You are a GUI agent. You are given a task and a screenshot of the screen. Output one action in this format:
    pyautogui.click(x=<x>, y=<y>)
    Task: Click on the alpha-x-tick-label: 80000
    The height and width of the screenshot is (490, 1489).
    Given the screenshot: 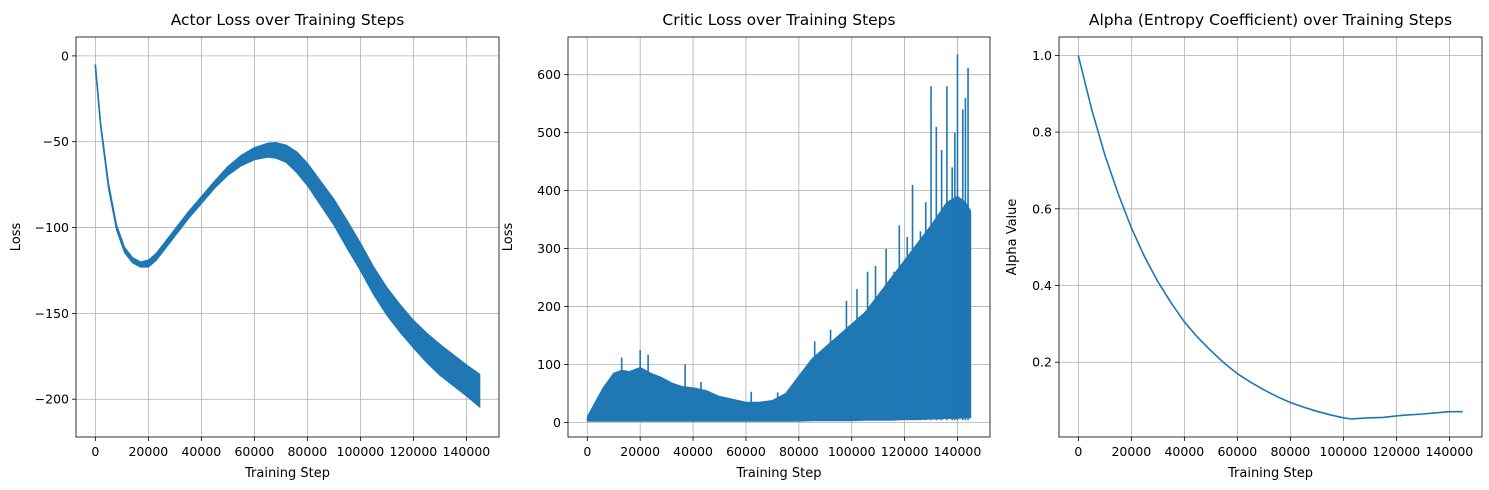 What is the action you would take?
    pyautogui.click(x=1290, y=451)
    